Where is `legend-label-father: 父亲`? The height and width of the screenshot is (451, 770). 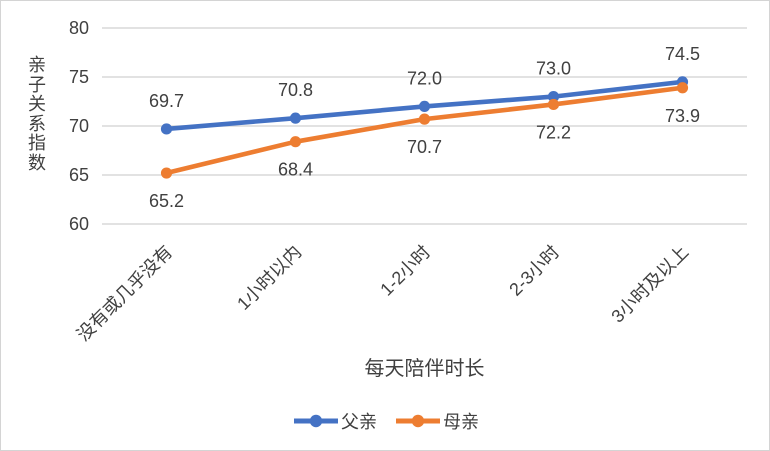 legend-label-father: 父亲 is located at coordinates (359, 422).